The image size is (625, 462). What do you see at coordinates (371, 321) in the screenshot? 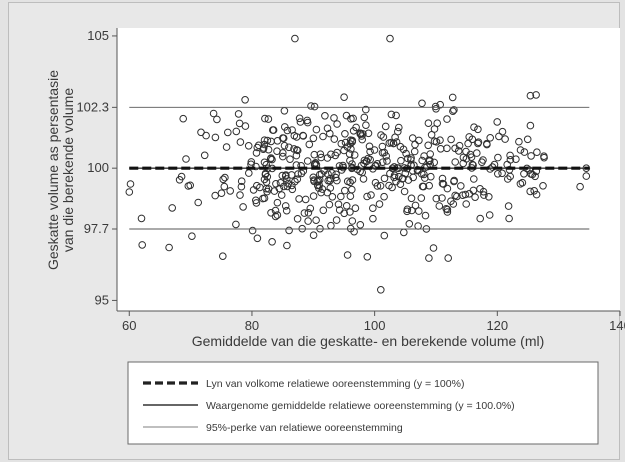
I see `x-axis: 60 80 100 120 140` at bounding box center [371, 321].